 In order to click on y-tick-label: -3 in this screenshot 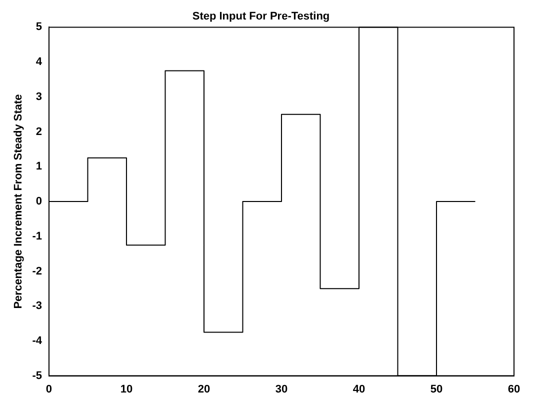, I will do `click(37, 306)`.